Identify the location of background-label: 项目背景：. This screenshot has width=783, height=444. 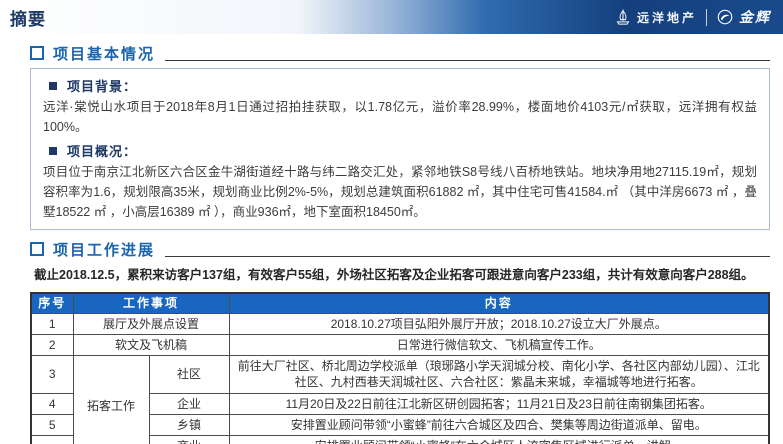
(102, 86).